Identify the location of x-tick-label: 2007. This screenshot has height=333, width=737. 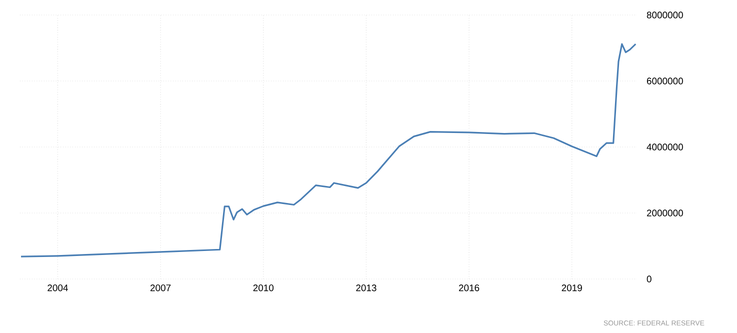
(160, 288).